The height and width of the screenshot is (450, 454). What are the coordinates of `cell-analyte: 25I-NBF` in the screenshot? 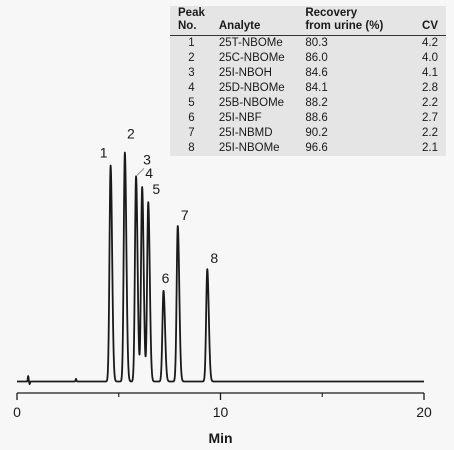 It's located at (240, 118).